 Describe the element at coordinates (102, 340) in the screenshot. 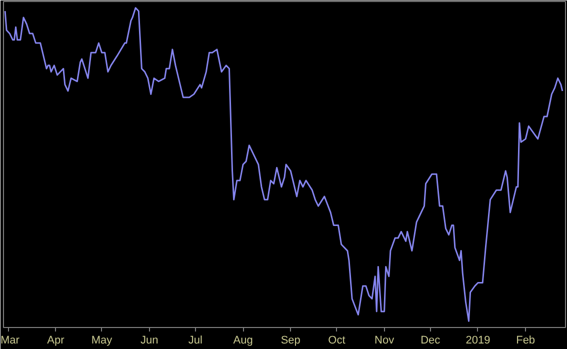

I see `x-tick-label: May` at that location.